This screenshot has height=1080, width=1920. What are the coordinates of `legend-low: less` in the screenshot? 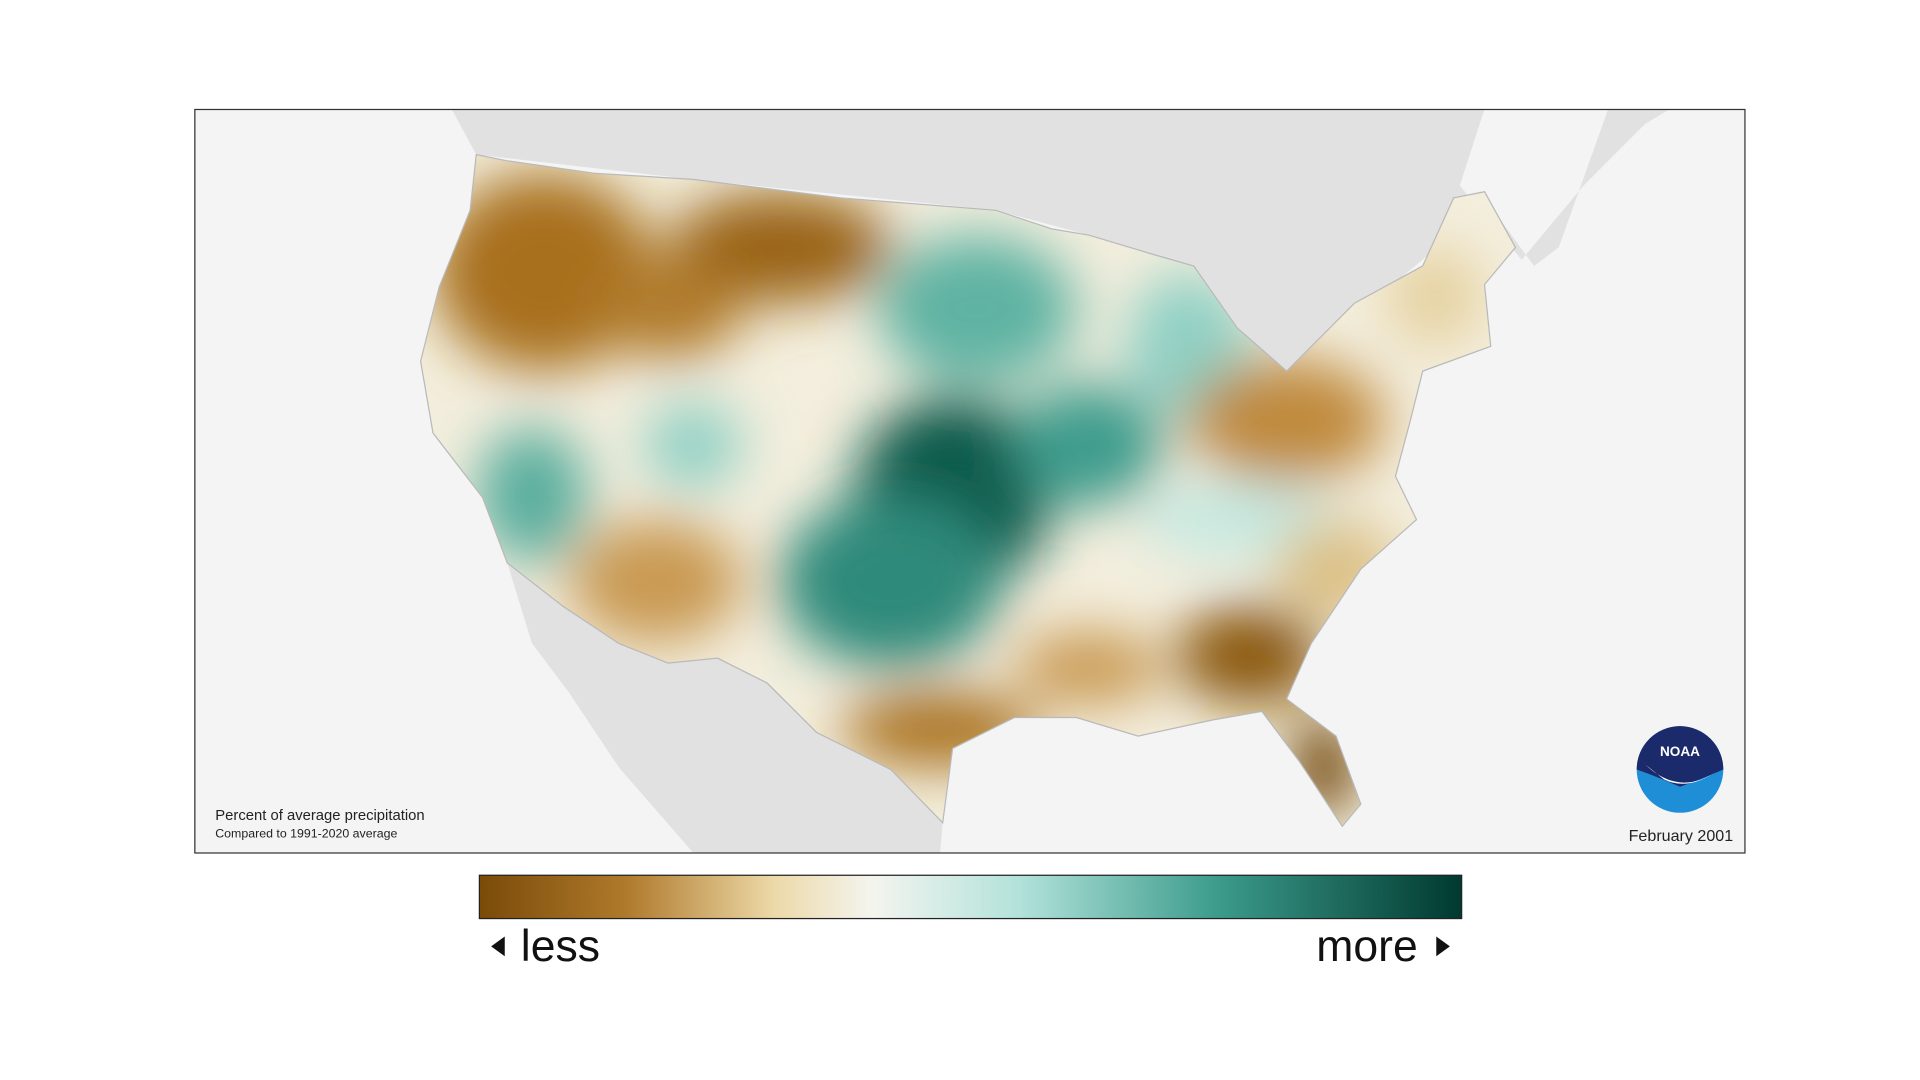 It's located at (560, 946).